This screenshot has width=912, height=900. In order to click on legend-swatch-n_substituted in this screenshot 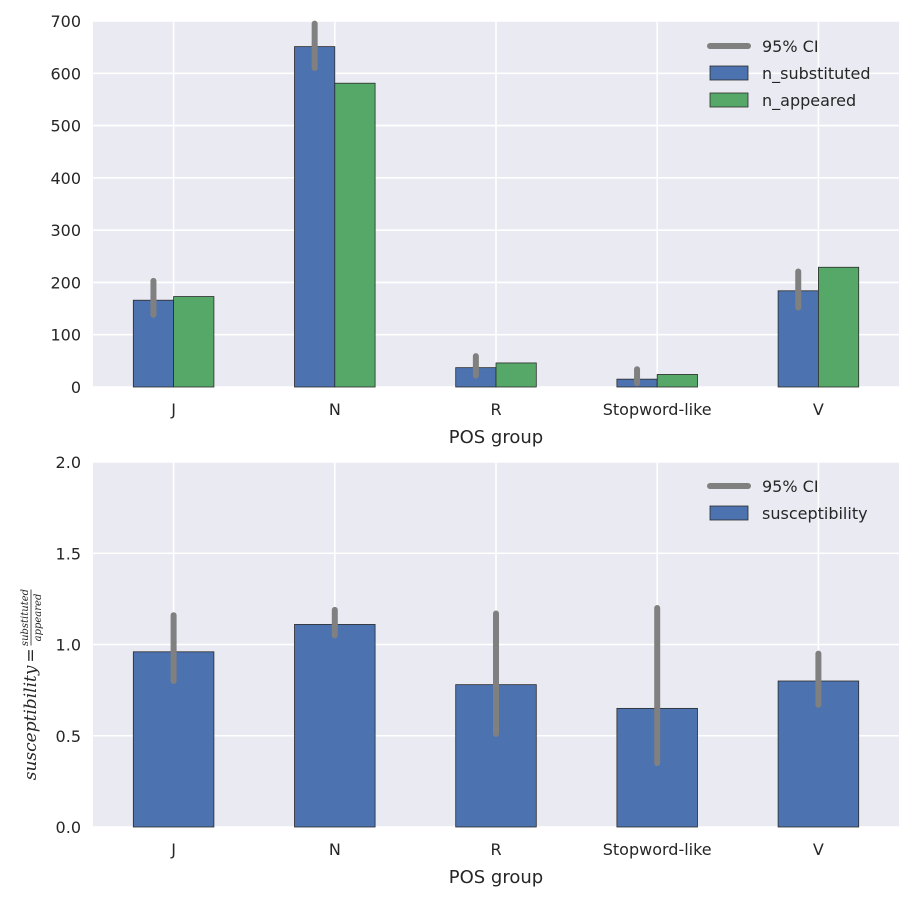, I will do `click(729, 73)`.